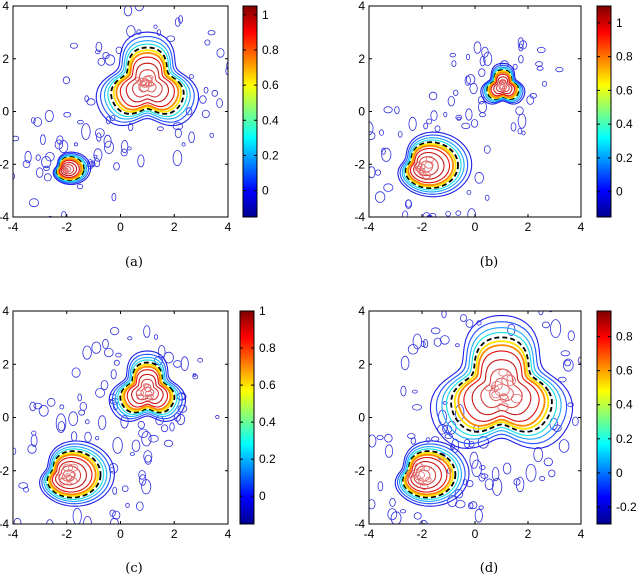 The width and height of the screenshot is (640, 578). Describe the element at coordinates (604, 417) in the screenshot. I see `colorbar-gradient` at that location.